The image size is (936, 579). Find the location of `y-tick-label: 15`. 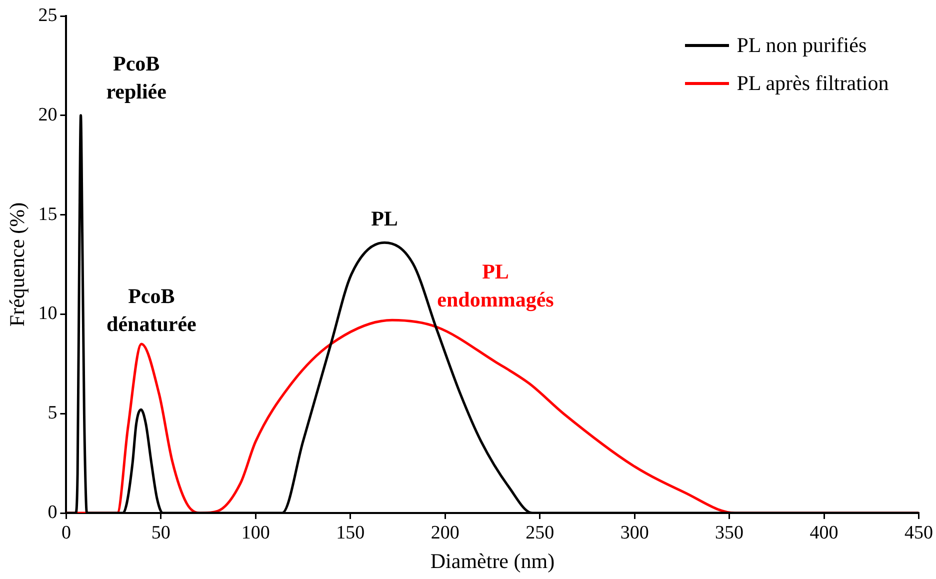

y-tick-label: 15 is located at coordinates (48, 214).